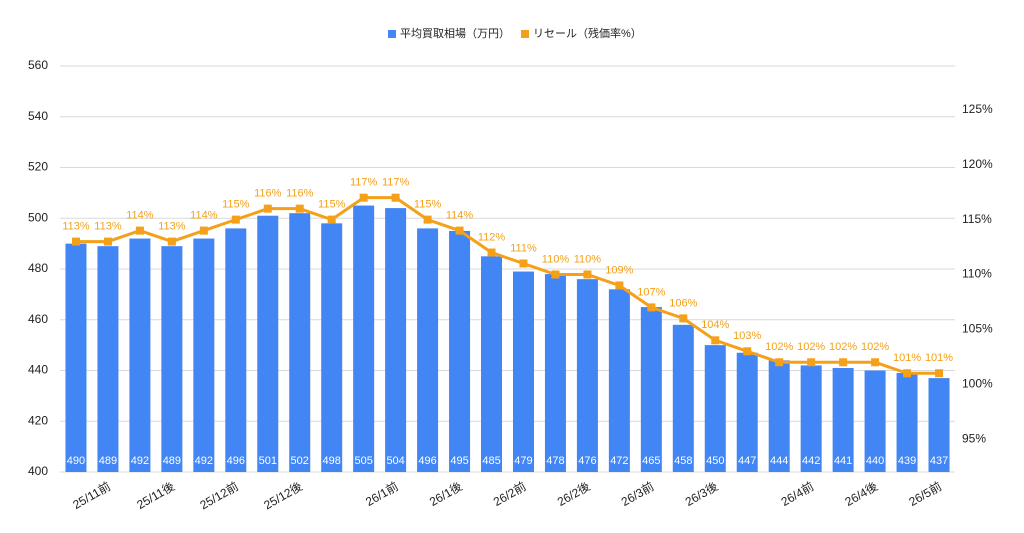 The image size is (1024, 533). What do you see at coordinates (492, 237) in the screenshot?
I see `line-value-label: 112%` at bounding box center [492, 237].